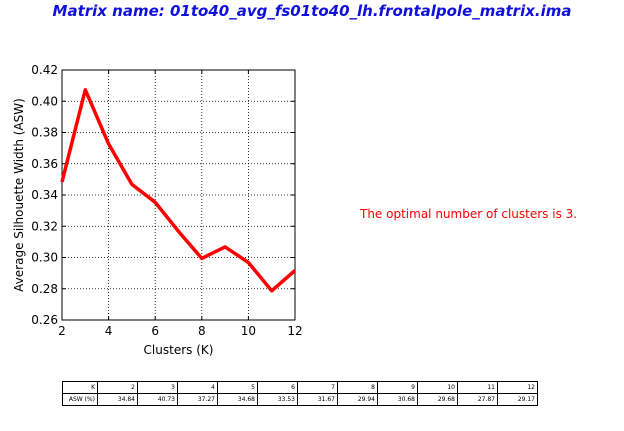 Image resolution: width=624 pixels, height=431 pixels. Describe the element at coordinates (237, 399) in the screenshot. I see `table-cell-asw: 34.68` at that location.